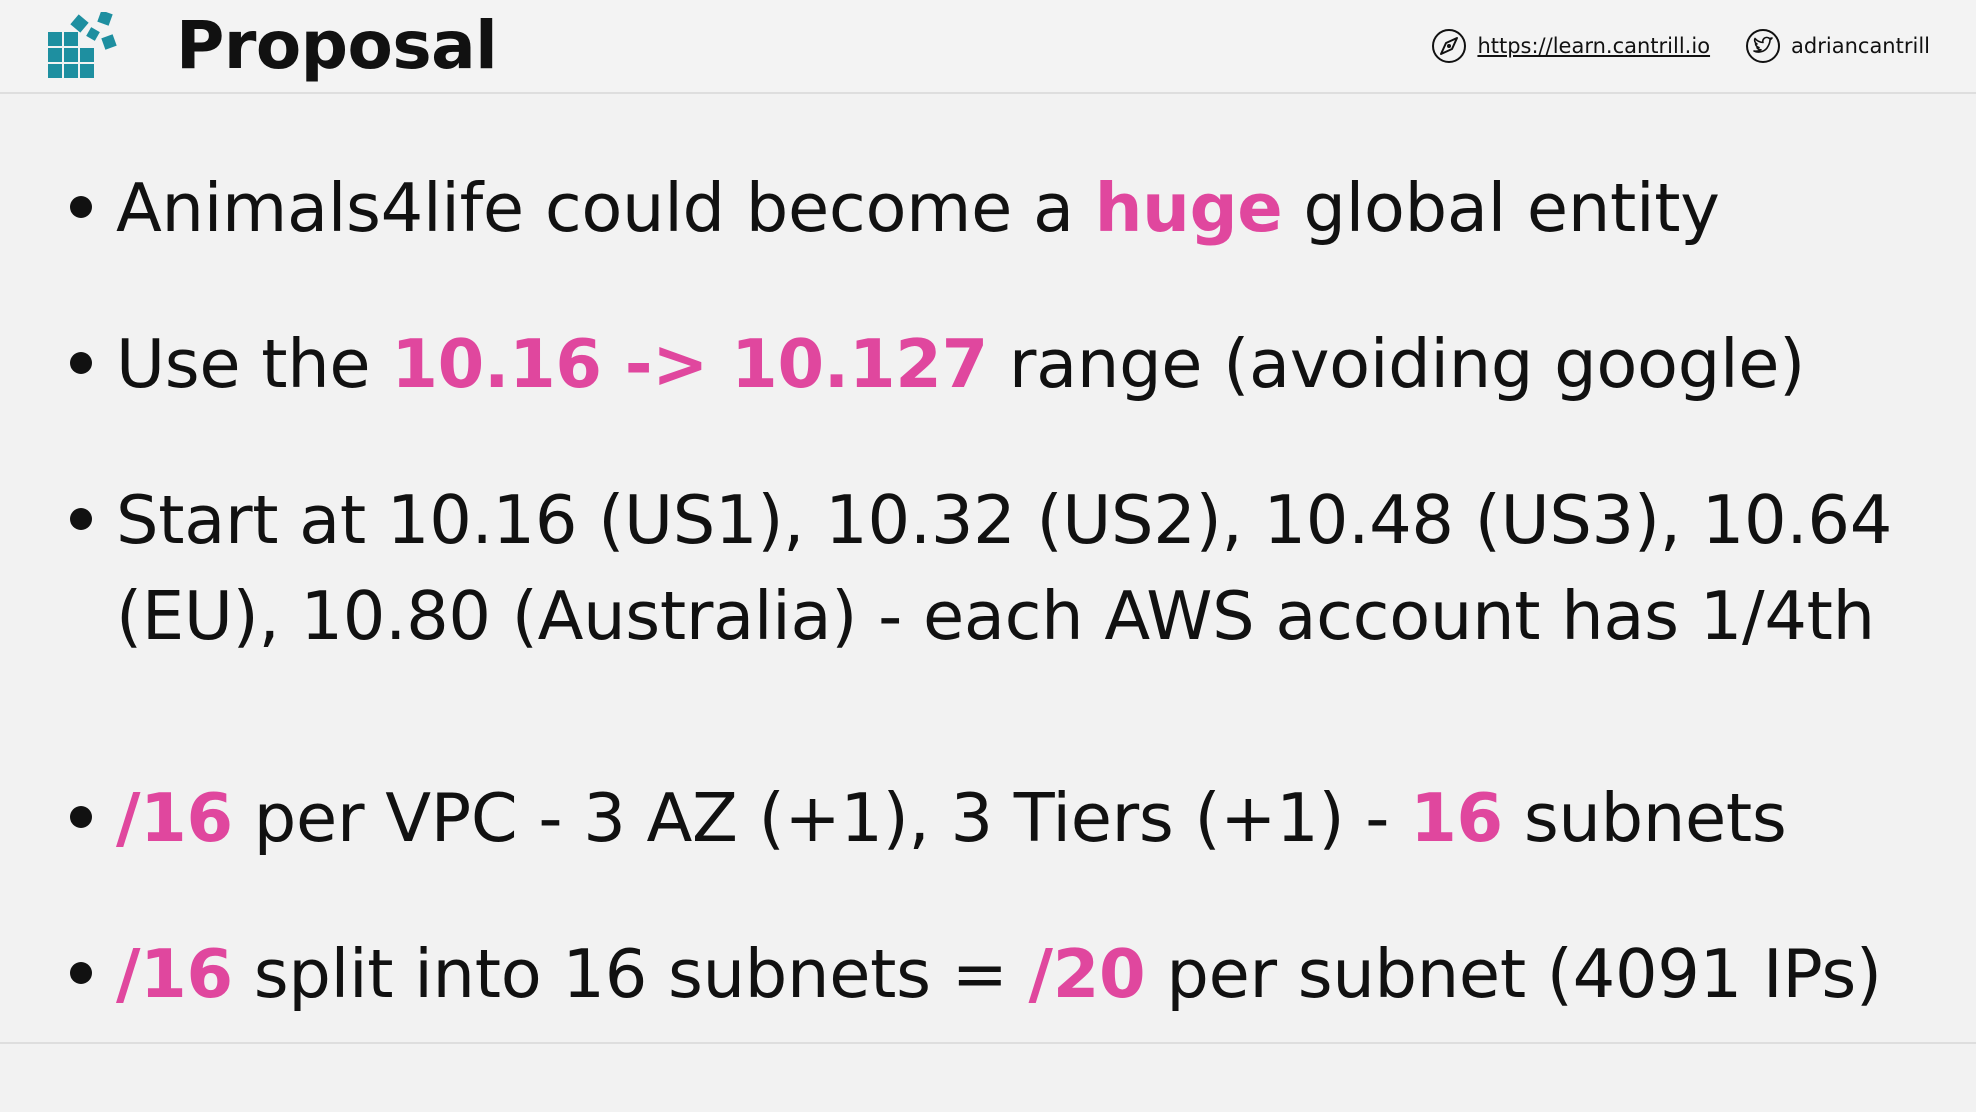  I want to click on slide-footer, so click(988, 1078).